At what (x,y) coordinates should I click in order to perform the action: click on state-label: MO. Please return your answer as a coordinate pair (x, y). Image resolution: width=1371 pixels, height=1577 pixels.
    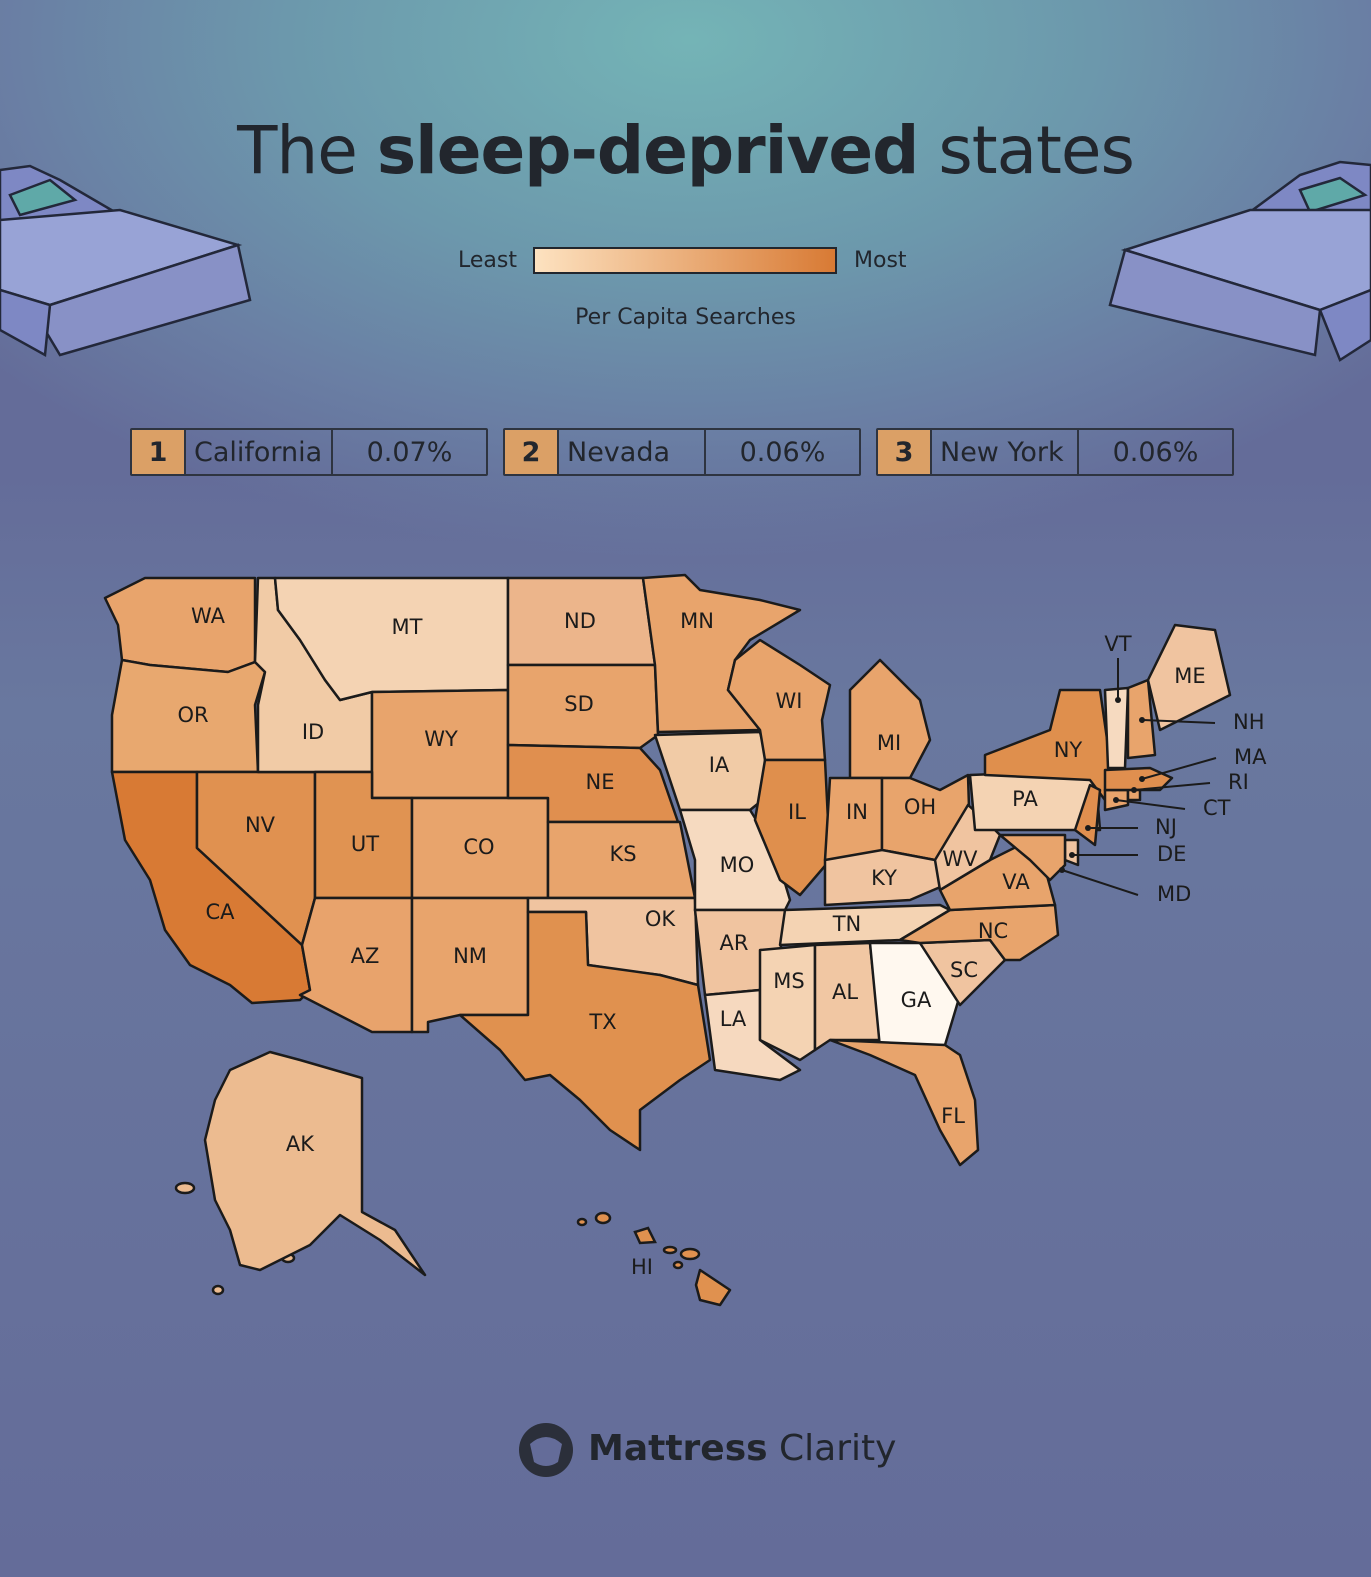
    Looking at the image, I should click on (737, 865).